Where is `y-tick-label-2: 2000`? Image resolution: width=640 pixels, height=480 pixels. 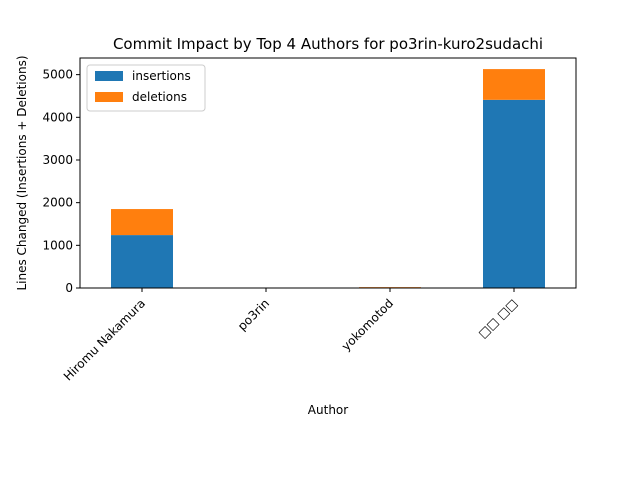 y-tick-label-2: 2000 is located at coordinates (57, 203).